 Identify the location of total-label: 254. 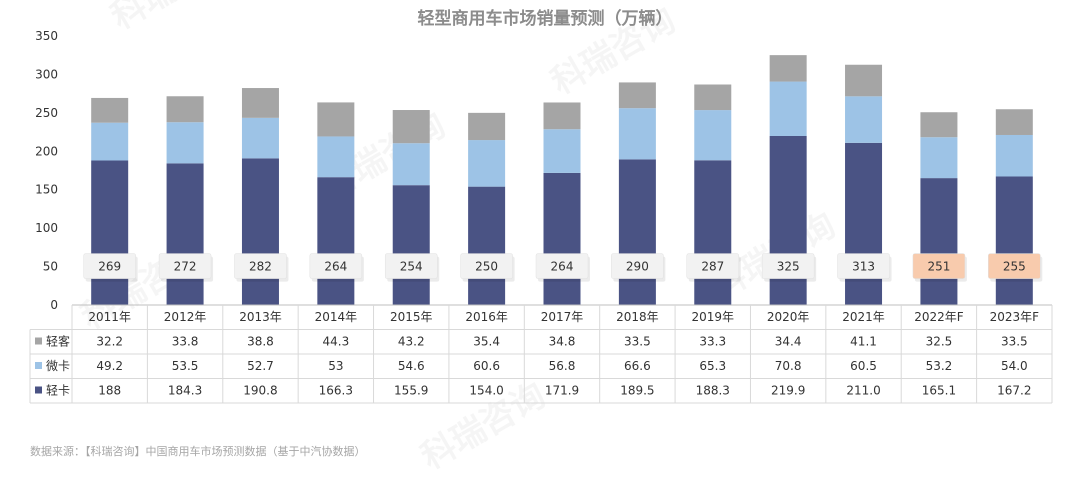
(411, 267).